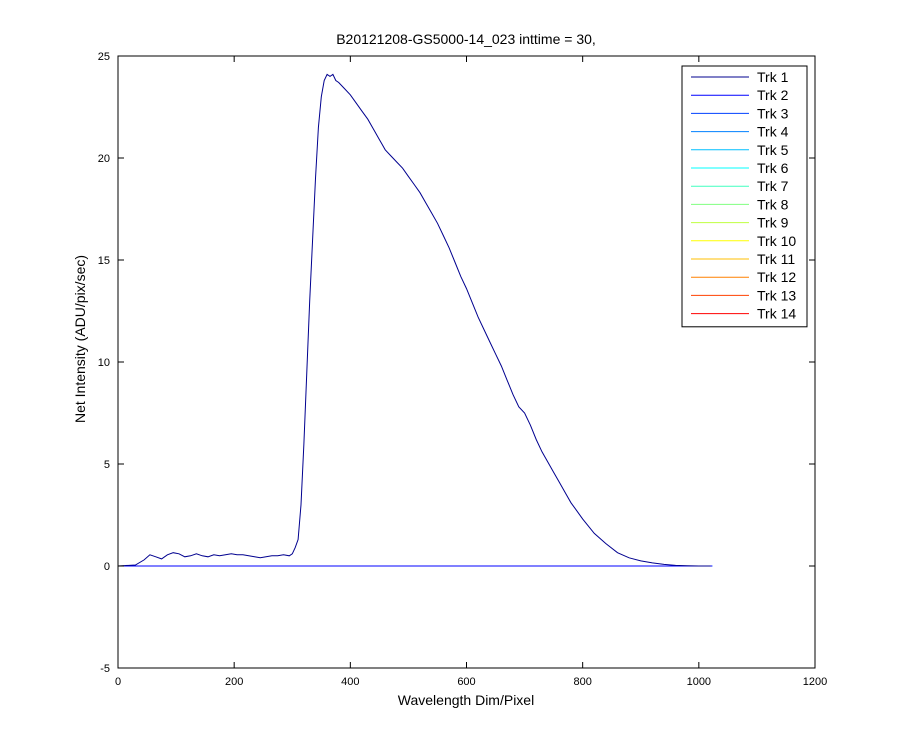 The width and height of the screenshot is (900, 755). What do you see at coordinates (773, 223) in the screenshot?
I see `legend-label: Trk 9` at bounding box center [773, 223].